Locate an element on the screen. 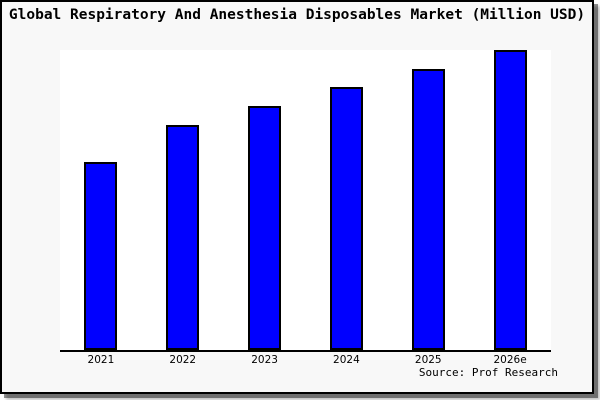 The width and height of the screenshot is (600, 400). x-tick-label-2023: 2023 is located at coordinates (264, 360).